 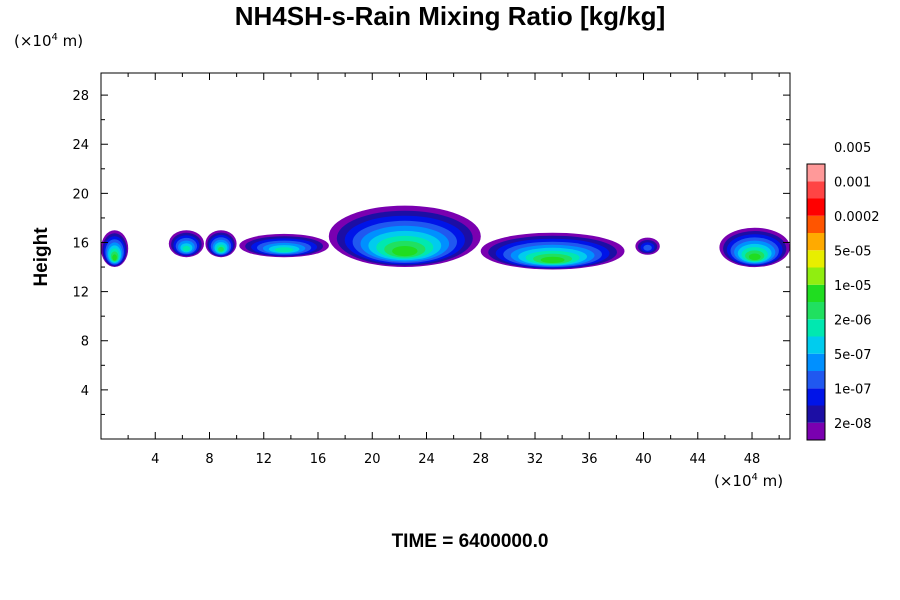 I want to click on contour-field, so click(x=445, y=237).